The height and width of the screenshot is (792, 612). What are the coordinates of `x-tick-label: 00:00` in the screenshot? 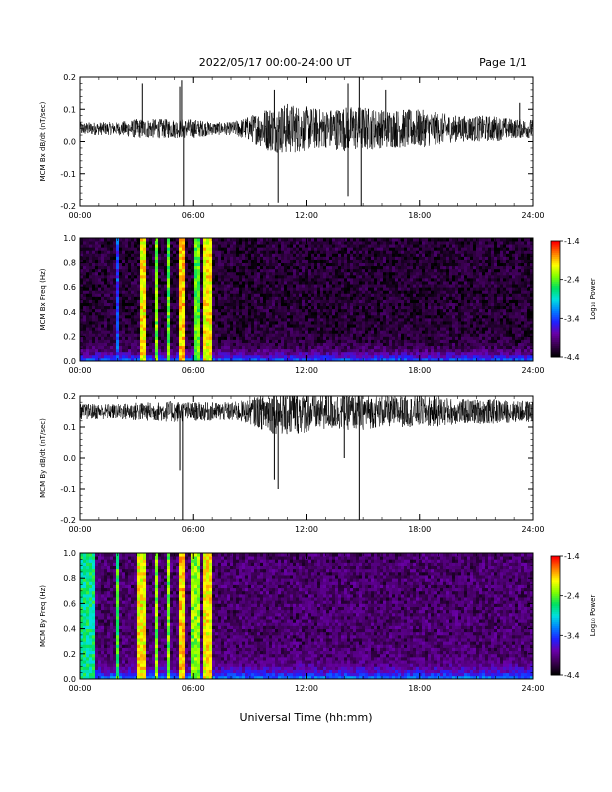 It's located at (79, 370).